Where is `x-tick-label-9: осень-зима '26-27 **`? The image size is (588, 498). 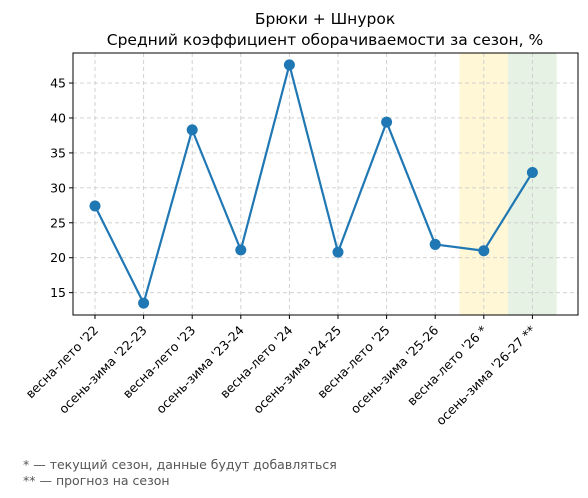 x-tick-label-9: осень-зима '26-27 ** is located at coordinates (486, 376).